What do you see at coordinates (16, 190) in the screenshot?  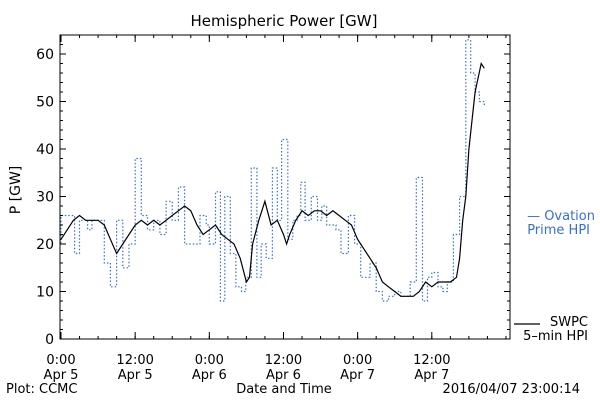 I see `y-axis-label: P [GW]` at bounding box center [16, 190].